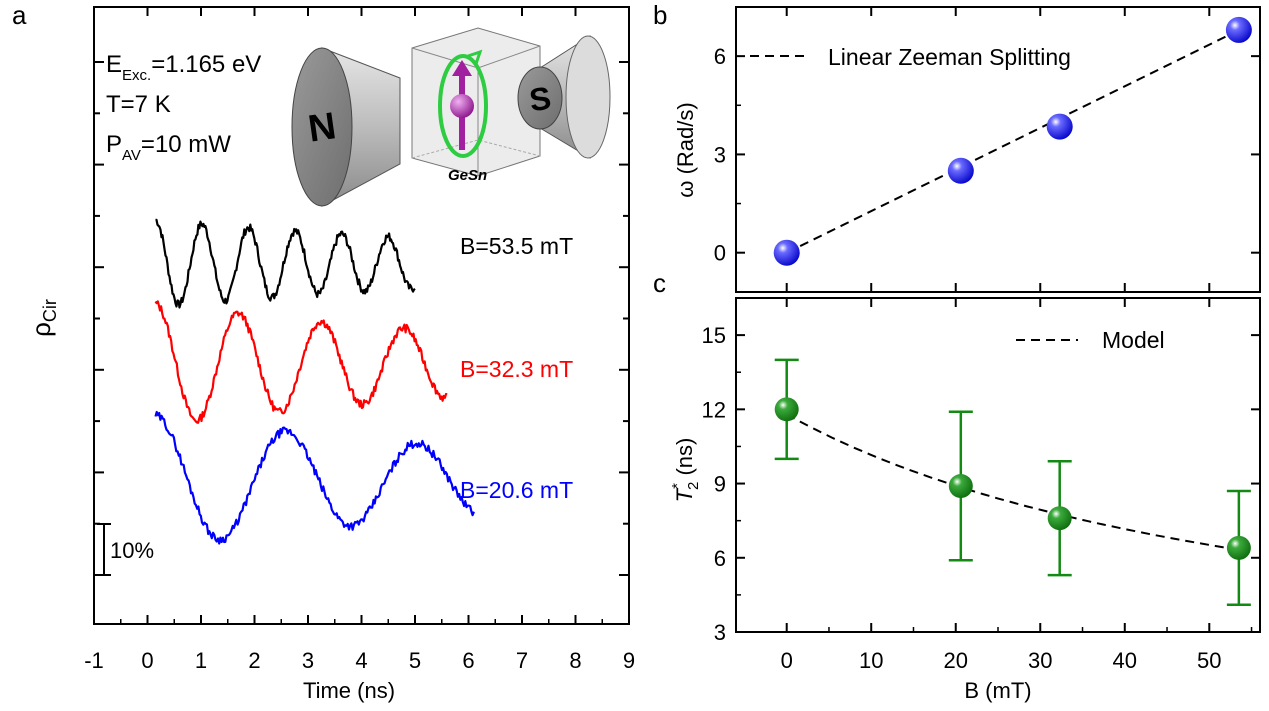  I want to click on spin-arrowhead-icon, so click(462, 68).